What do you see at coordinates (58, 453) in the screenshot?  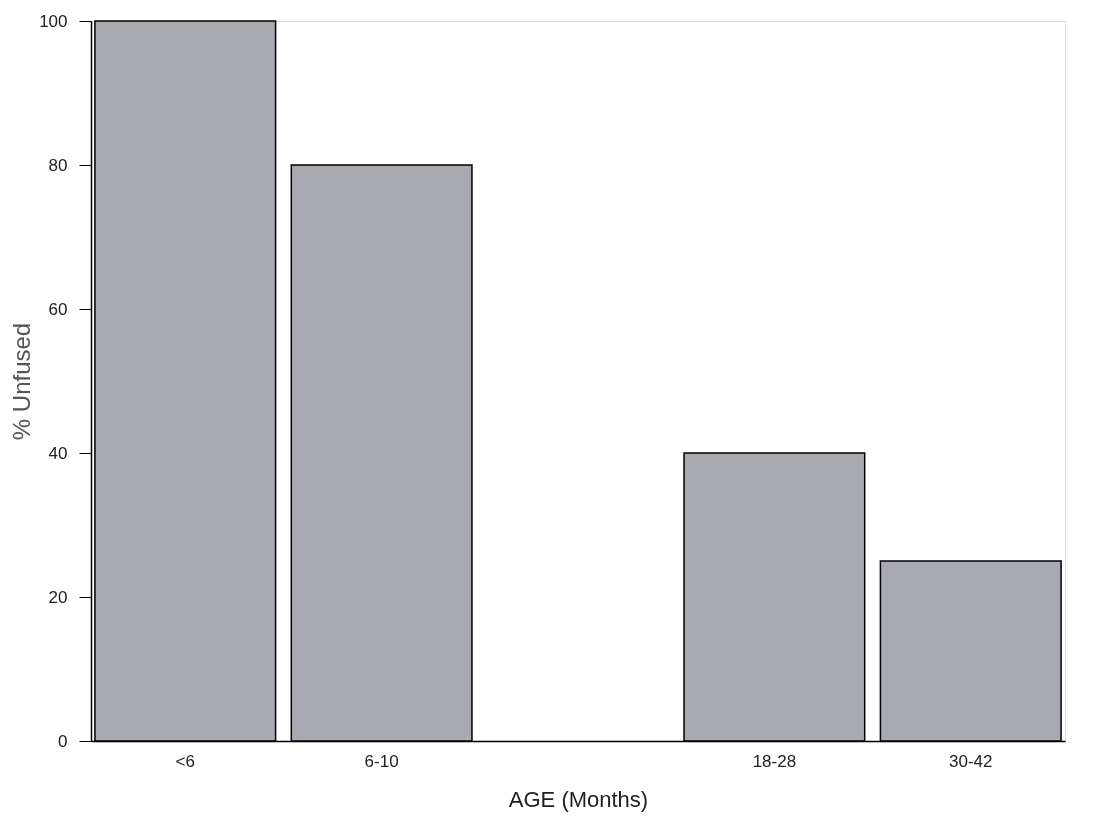 I see `y-tick-label: 40` at bounding box center [58, 453].